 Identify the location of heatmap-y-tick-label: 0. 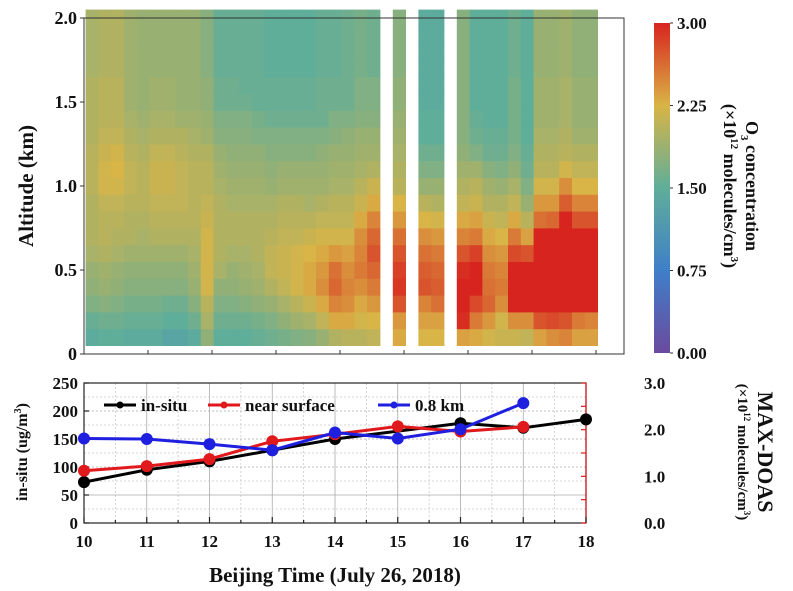
(72, 354).